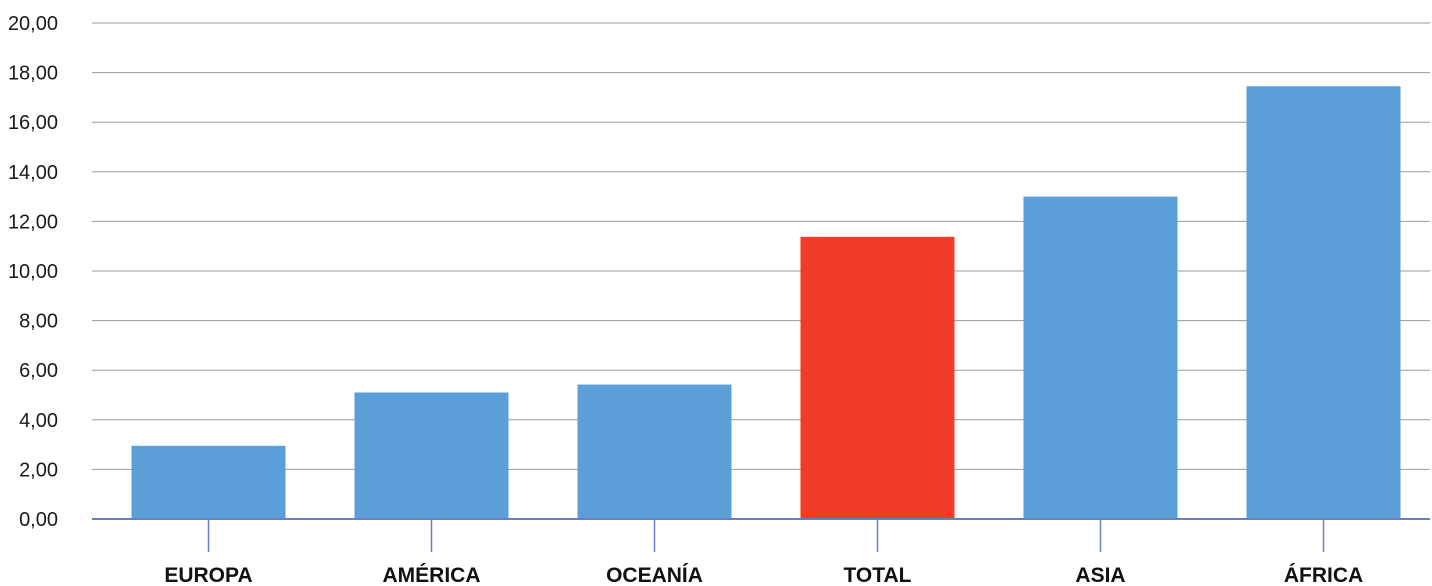  I want to click on x-category-label: EUROPA, so click(208, 575).